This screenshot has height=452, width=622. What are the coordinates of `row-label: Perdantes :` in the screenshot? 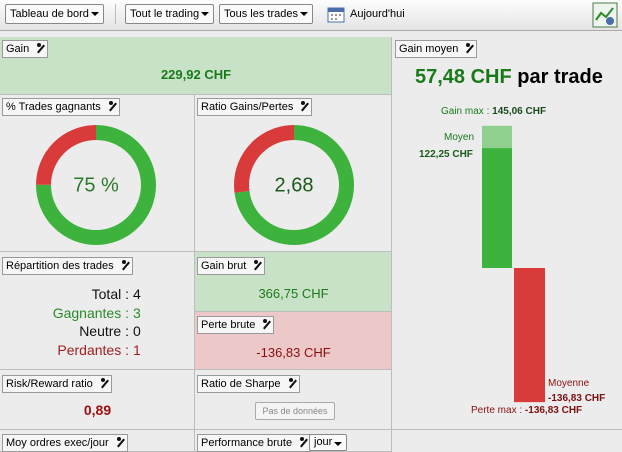 It's located at (93, 350).